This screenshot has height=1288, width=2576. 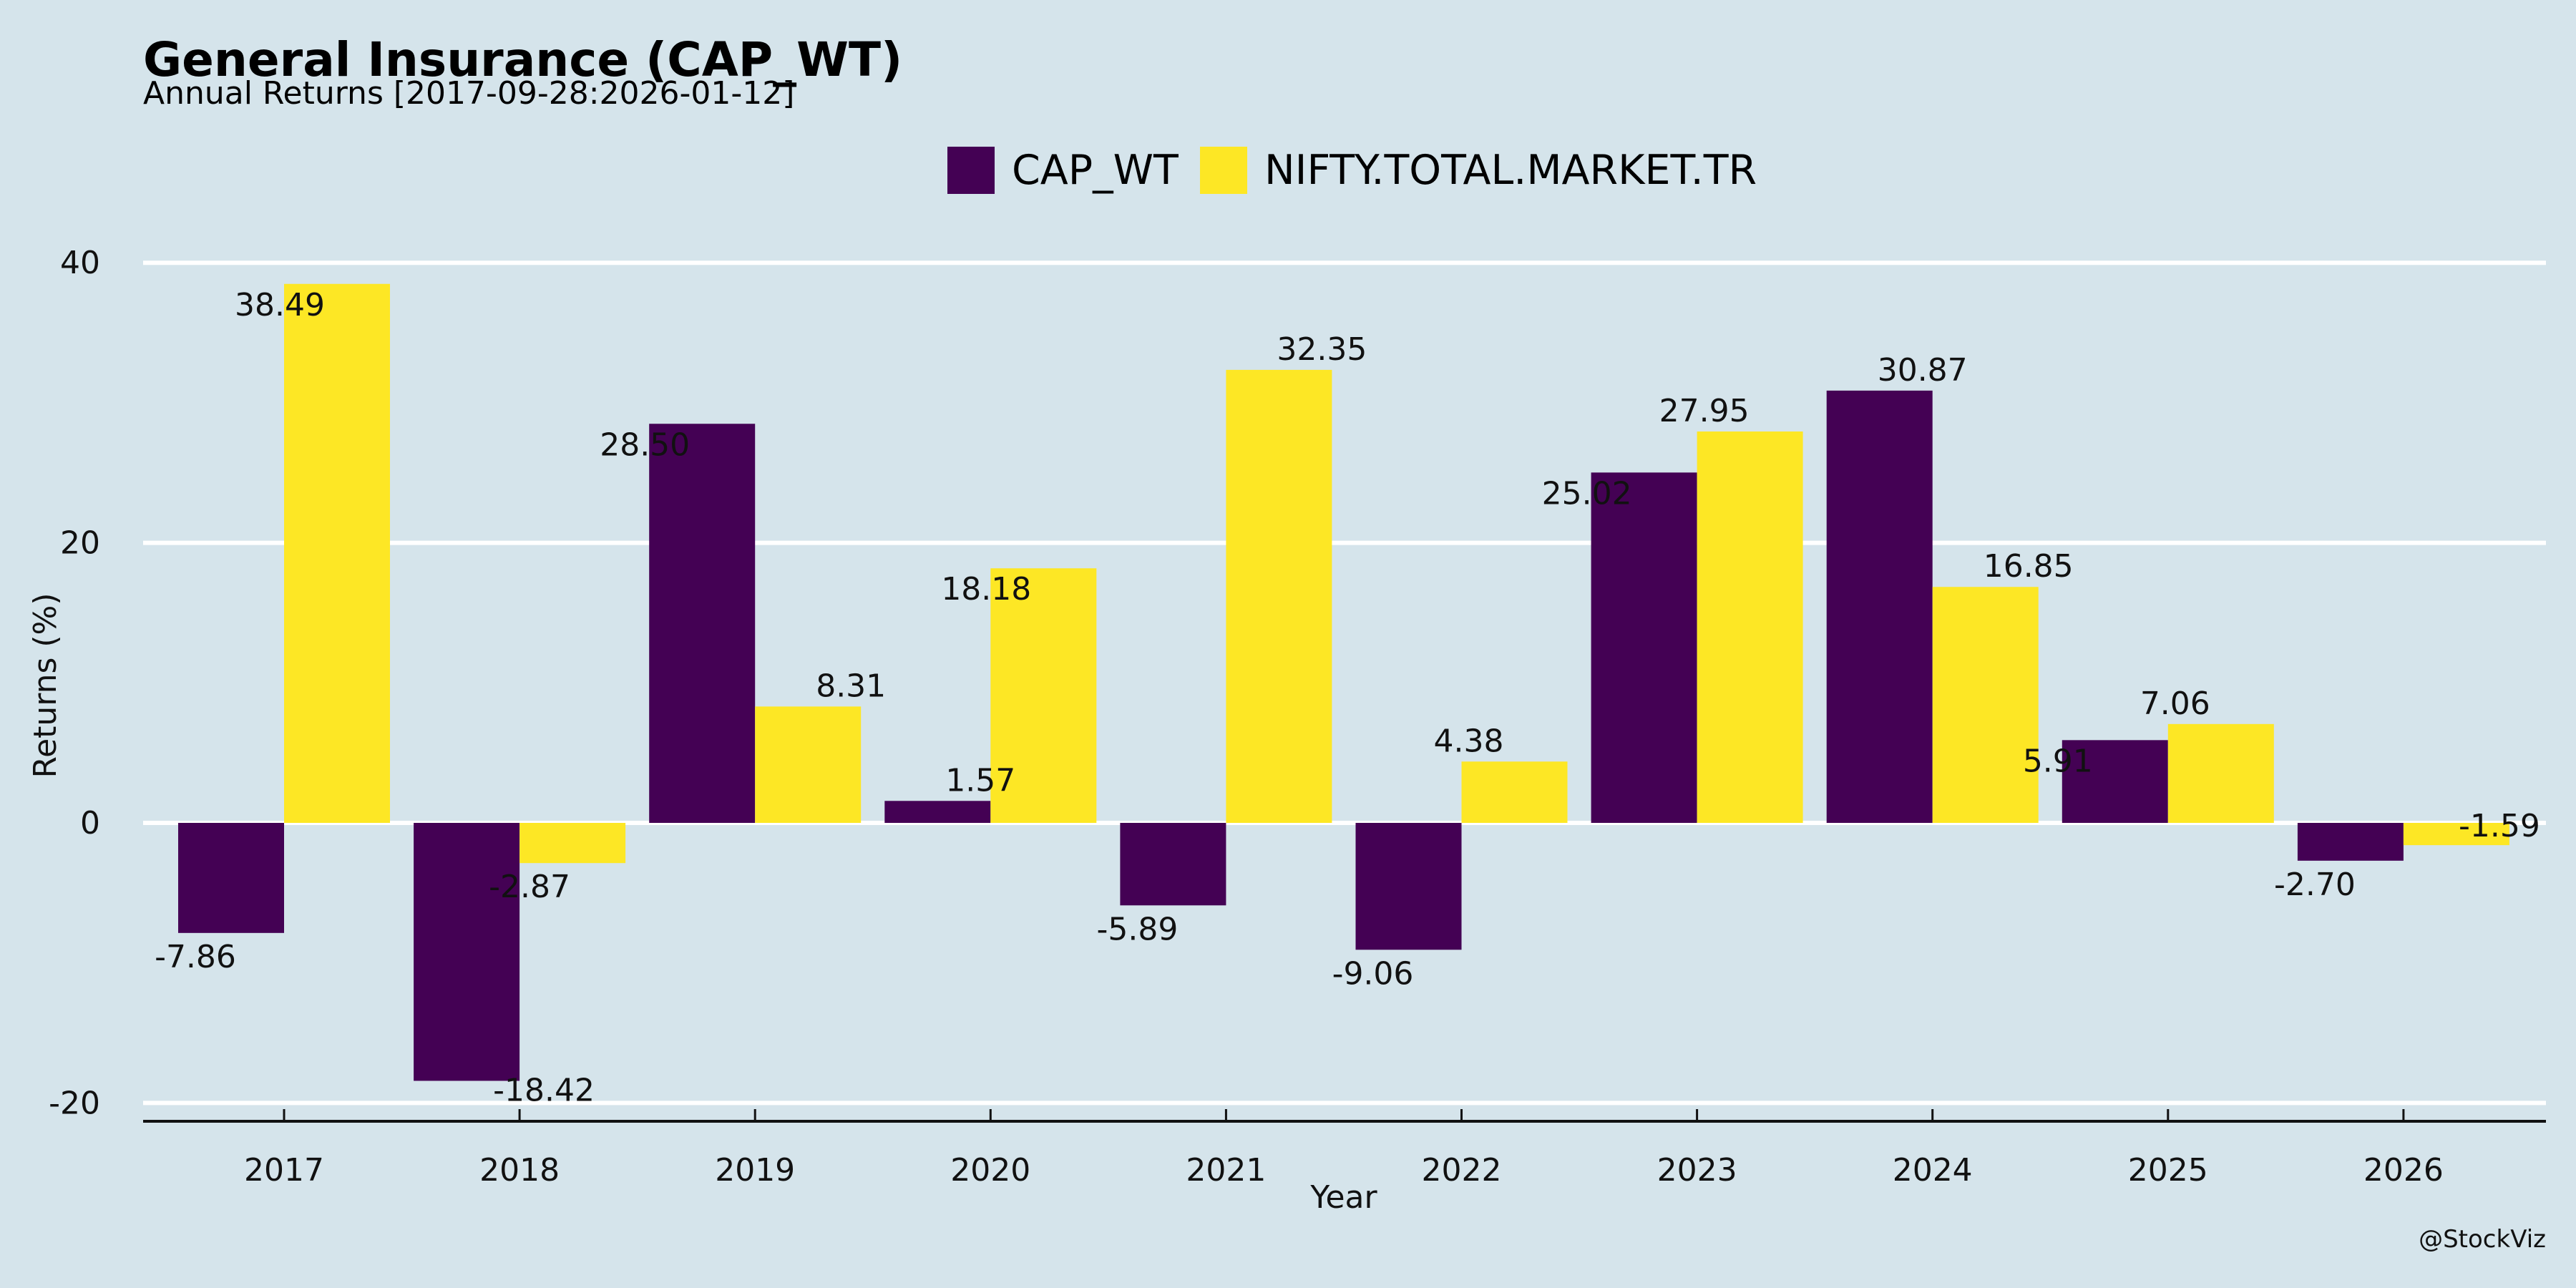 I want to click on bar-nifty-total-market-tr-2023, so click(x=1750, y=627).